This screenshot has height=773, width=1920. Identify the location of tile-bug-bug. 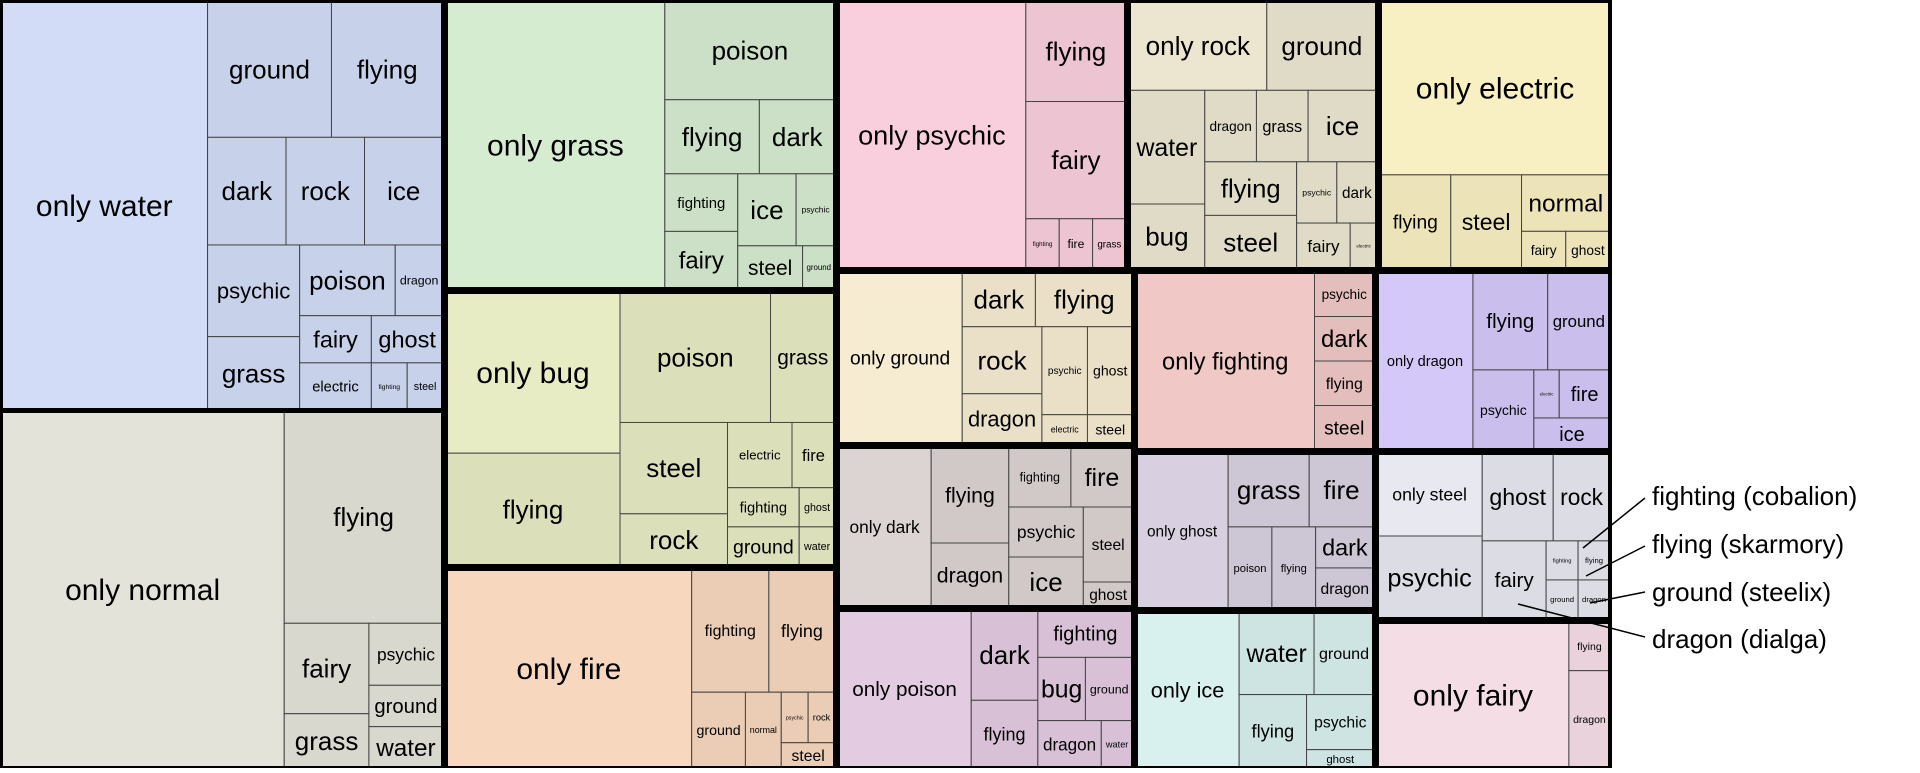
(533, 372).